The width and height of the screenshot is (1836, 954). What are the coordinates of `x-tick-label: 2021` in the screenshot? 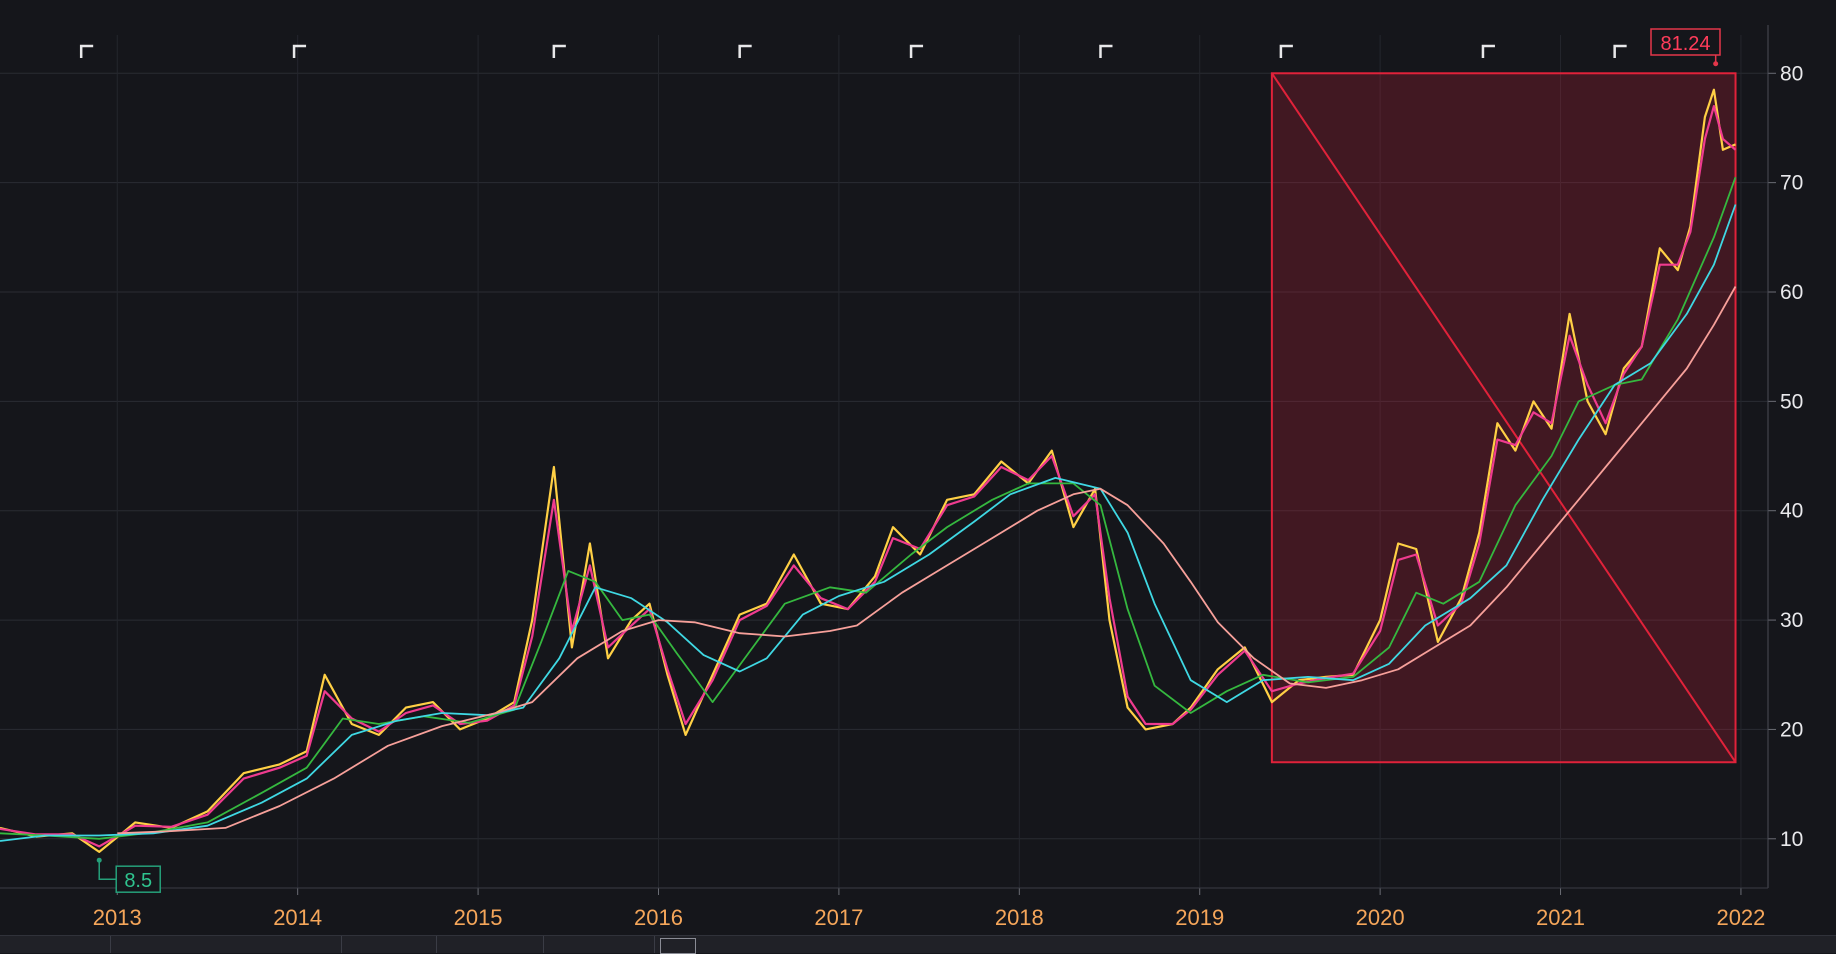 It's located at (1560, 917).